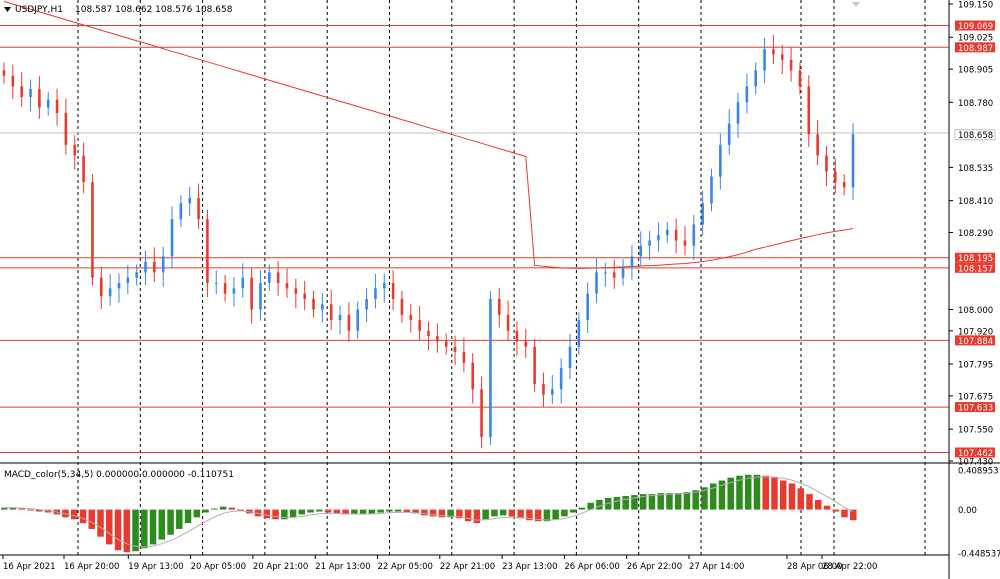 The image size is (1000, 579). What do you see at coordinates (975, 431) in the screenshot?
I see `price-tick-label: 107.550` at bounding box center [975, 431].